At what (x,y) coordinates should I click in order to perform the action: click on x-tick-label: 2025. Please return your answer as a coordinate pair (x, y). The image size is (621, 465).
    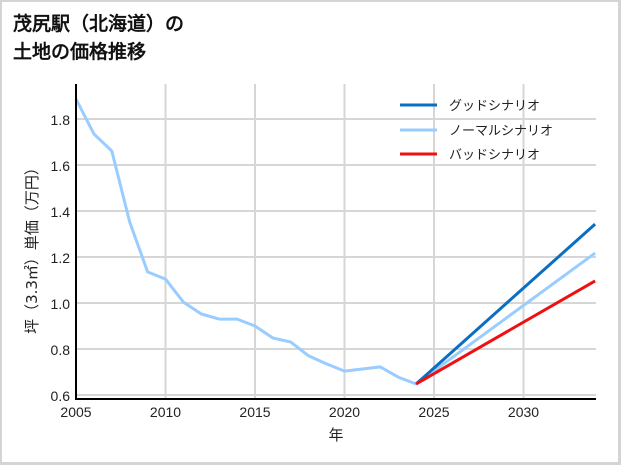
    Looking at the image, I should click on (433, 412).